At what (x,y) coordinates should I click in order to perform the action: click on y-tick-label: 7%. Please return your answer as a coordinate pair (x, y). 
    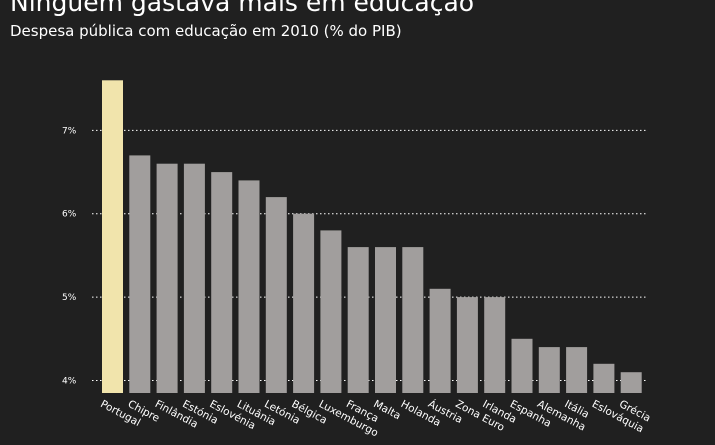
    Looking at the image, I should click on (69, 131).